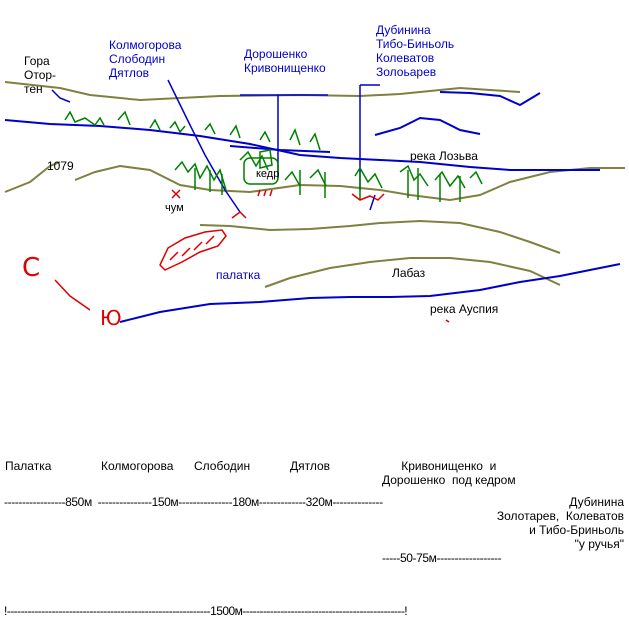 The width and height of the screenshot is (629, 636). Describe the element at coordinates (310, 466) in the screenshot. I see `name-dyatlov: Дятлов` at that location.